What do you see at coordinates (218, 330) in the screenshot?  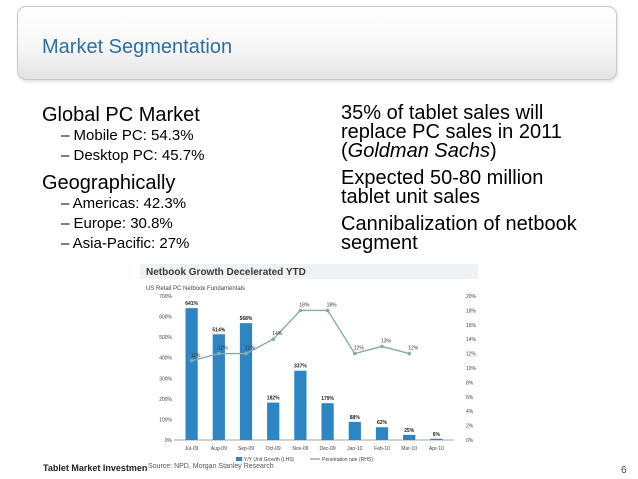 I see `bar-value-label: 514%` at bounding box center [218, 330].